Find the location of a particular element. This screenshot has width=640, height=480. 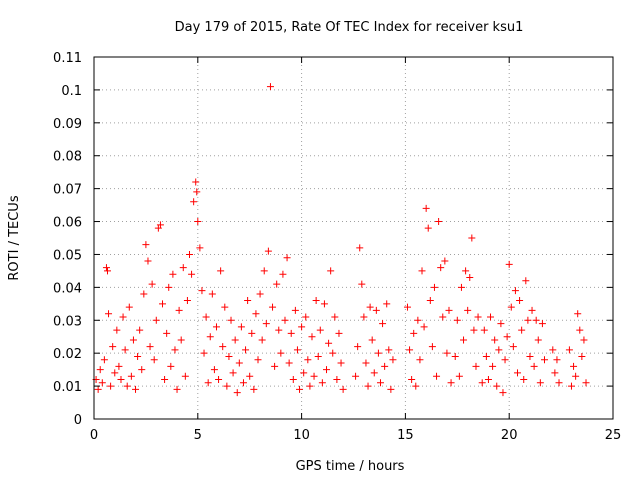

y-tick-label: 0.06 is located at coordinates (67, 223).